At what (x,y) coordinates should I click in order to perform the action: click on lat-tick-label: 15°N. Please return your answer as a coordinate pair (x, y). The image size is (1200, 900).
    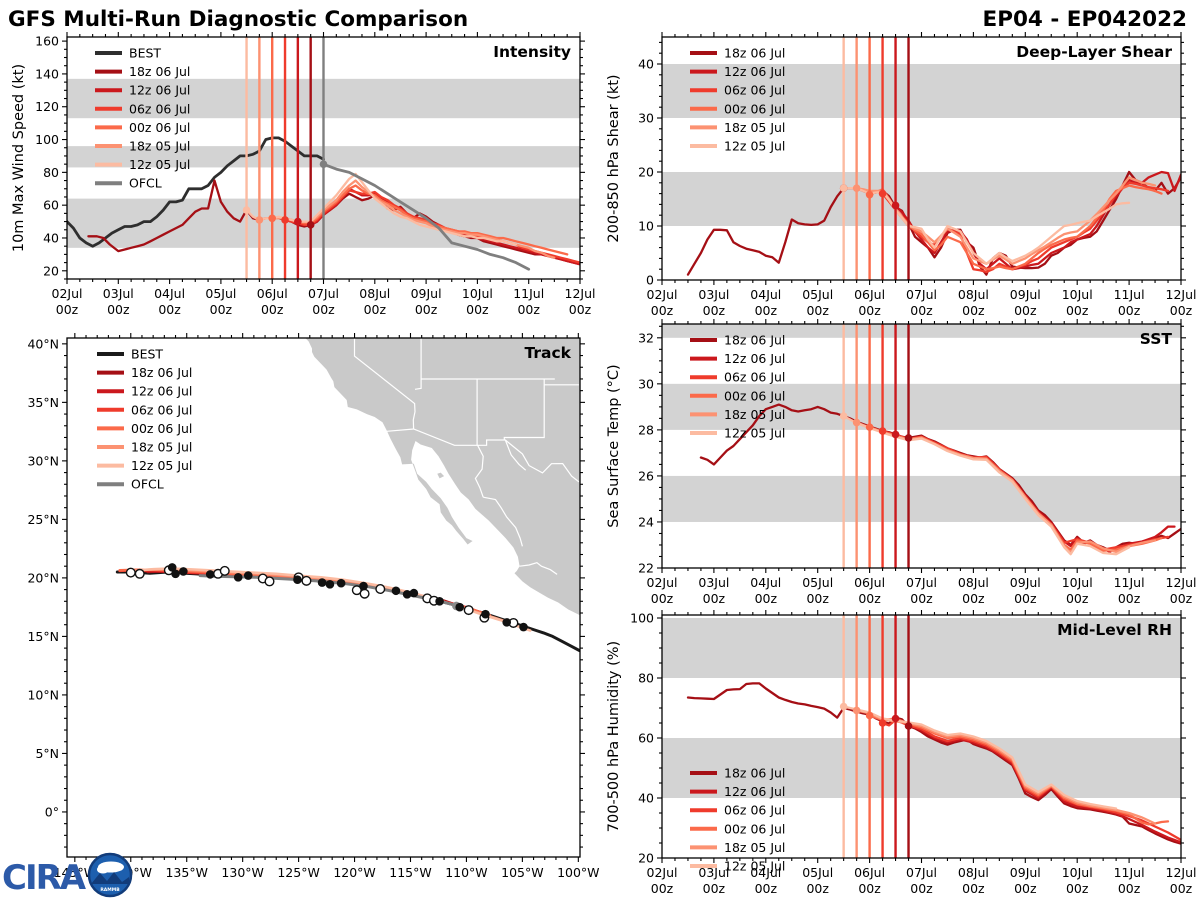
    Looking at the image, I should click on (43, 636).